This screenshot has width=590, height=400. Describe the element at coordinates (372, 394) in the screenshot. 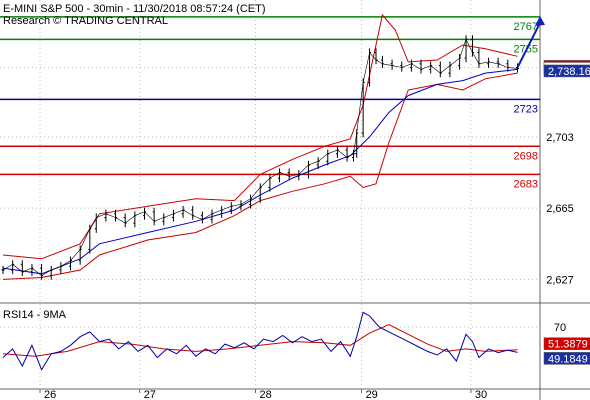

I see `x-tick-label: 29` at that location.